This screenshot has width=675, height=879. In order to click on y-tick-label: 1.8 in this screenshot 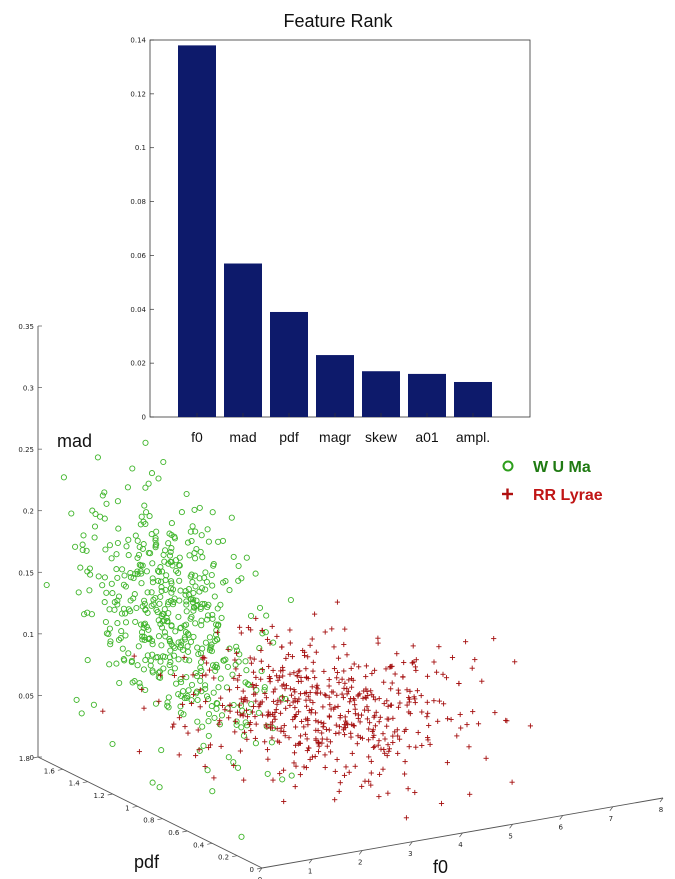, I will do `click(24, 759)`.